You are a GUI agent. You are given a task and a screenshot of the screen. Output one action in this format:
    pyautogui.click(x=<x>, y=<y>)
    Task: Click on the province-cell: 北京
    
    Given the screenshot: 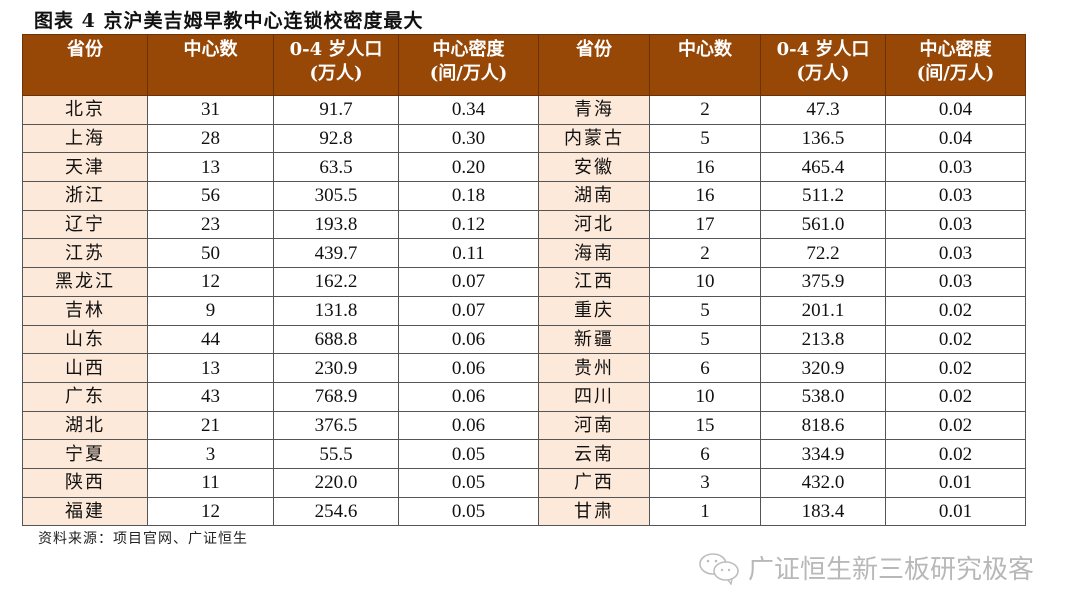 What is the action you would take?
    pyautogui.click(x=85, y=110)
    